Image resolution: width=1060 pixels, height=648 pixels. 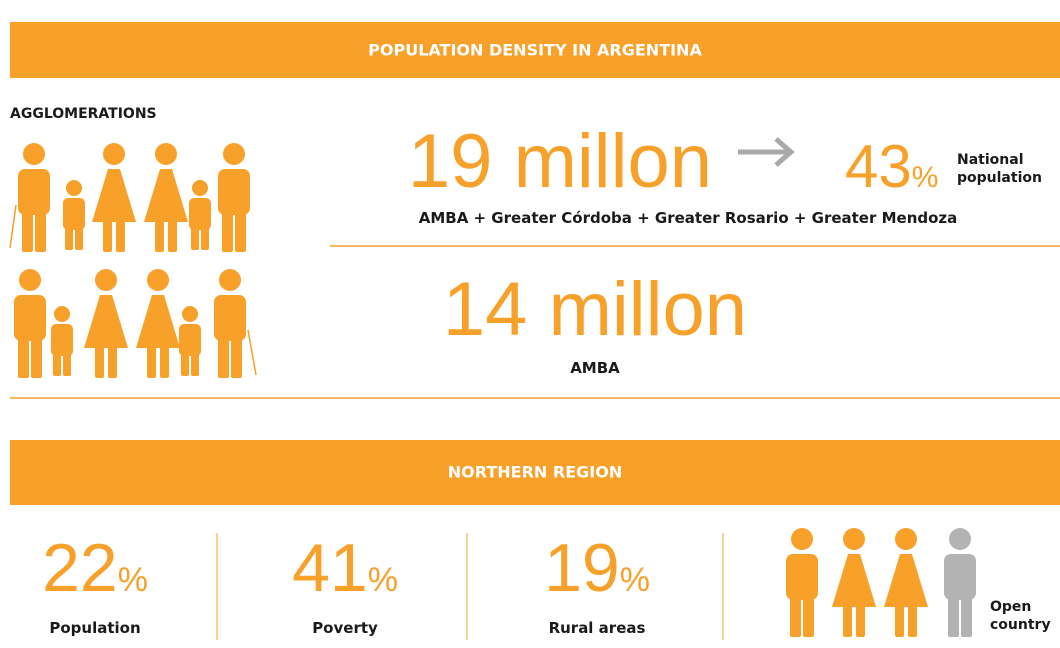 I want to click on header-title: POPULATION DENSITY IN ARGENTINA, so click(x=535, y=50).